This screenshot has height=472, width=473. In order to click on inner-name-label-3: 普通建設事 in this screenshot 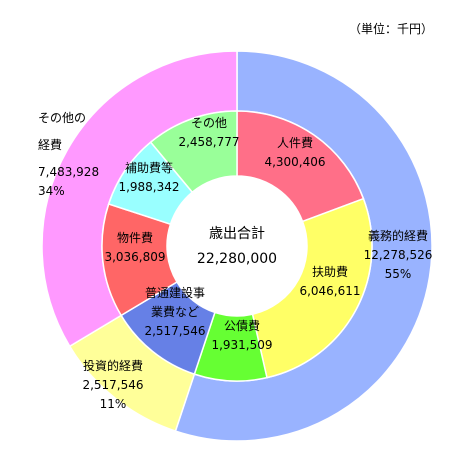, I will do `click(175, 292)`.